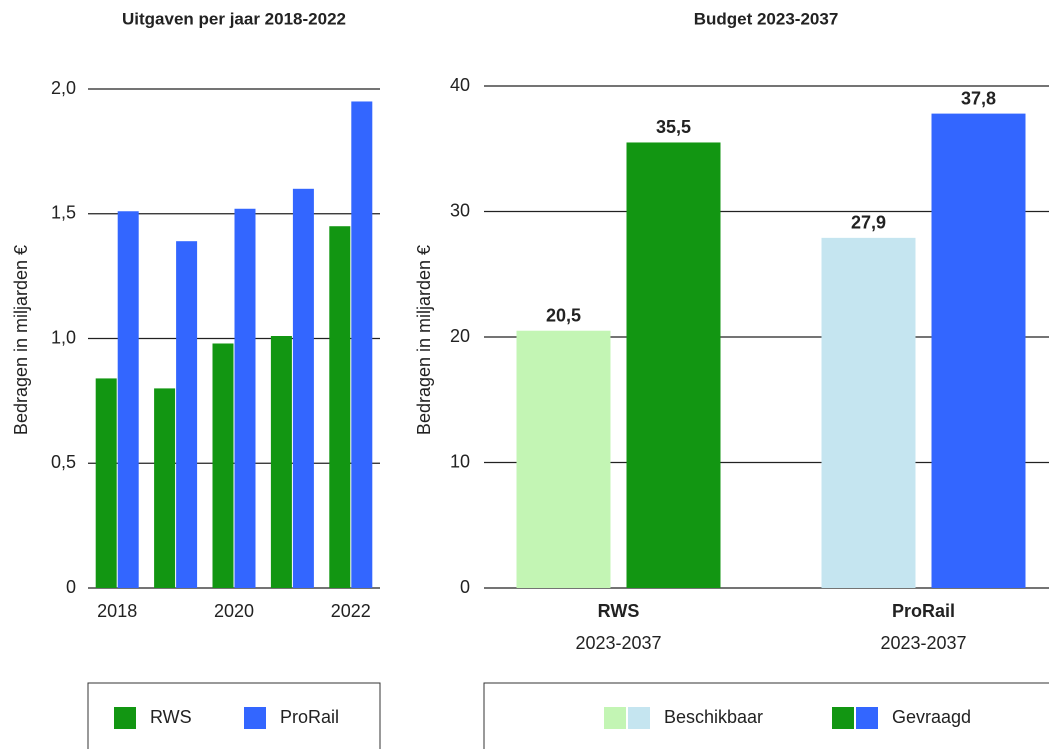 The width and height of the screenshot is (1049, 749). I want to click on y-tick-label: 20, so click(460, 336).